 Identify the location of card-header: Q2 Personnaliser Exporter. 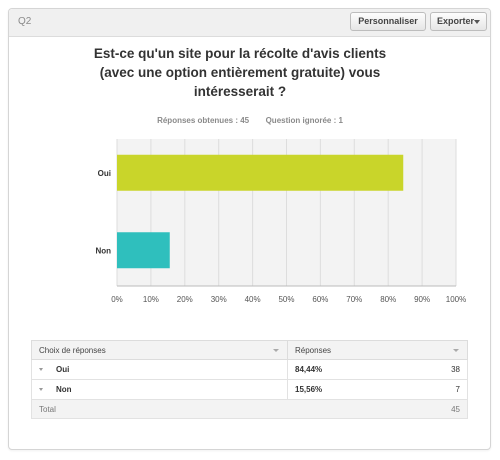
(249, 23).